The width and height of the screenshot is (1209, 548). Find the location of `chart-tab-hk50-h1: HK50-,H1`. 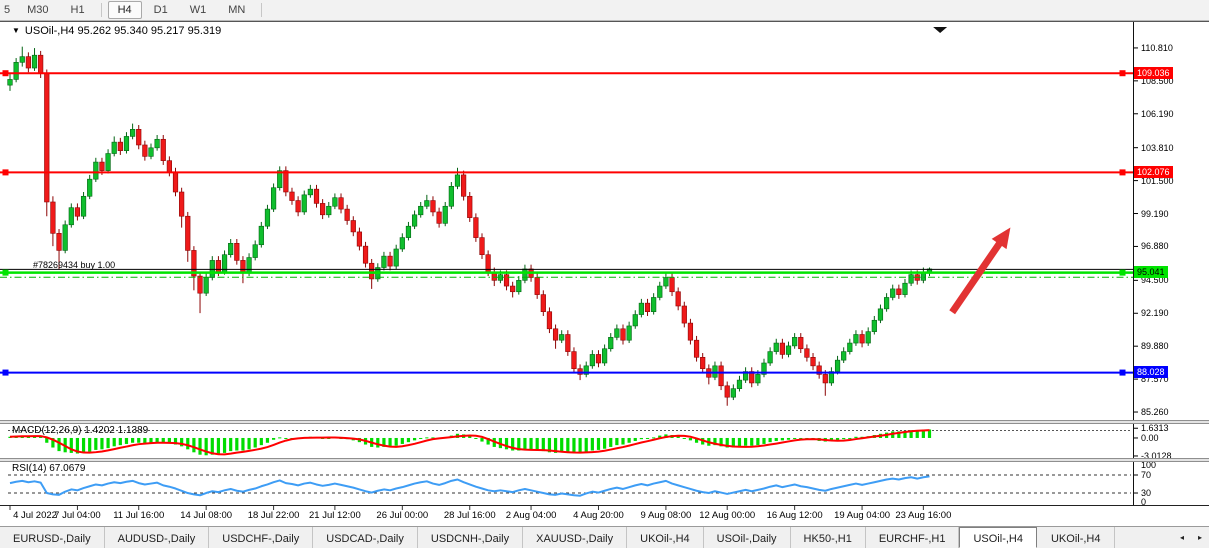

chart-tab-hk50-h1: HK50-,H1 is located at coordinates (828, 537).